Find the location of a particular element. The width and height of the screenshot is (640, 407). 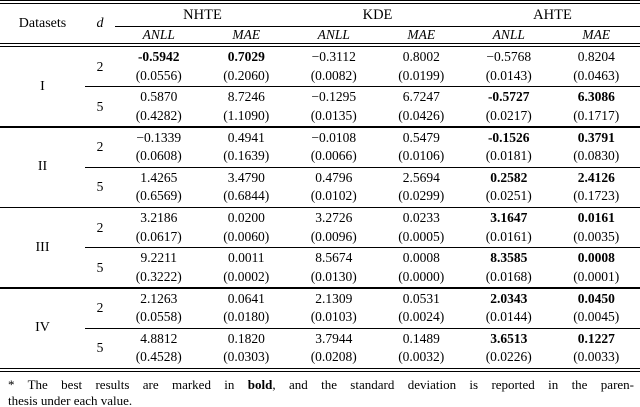

metric-cell: 9.2211 (0.3222) is located at coordinates (159, 267).